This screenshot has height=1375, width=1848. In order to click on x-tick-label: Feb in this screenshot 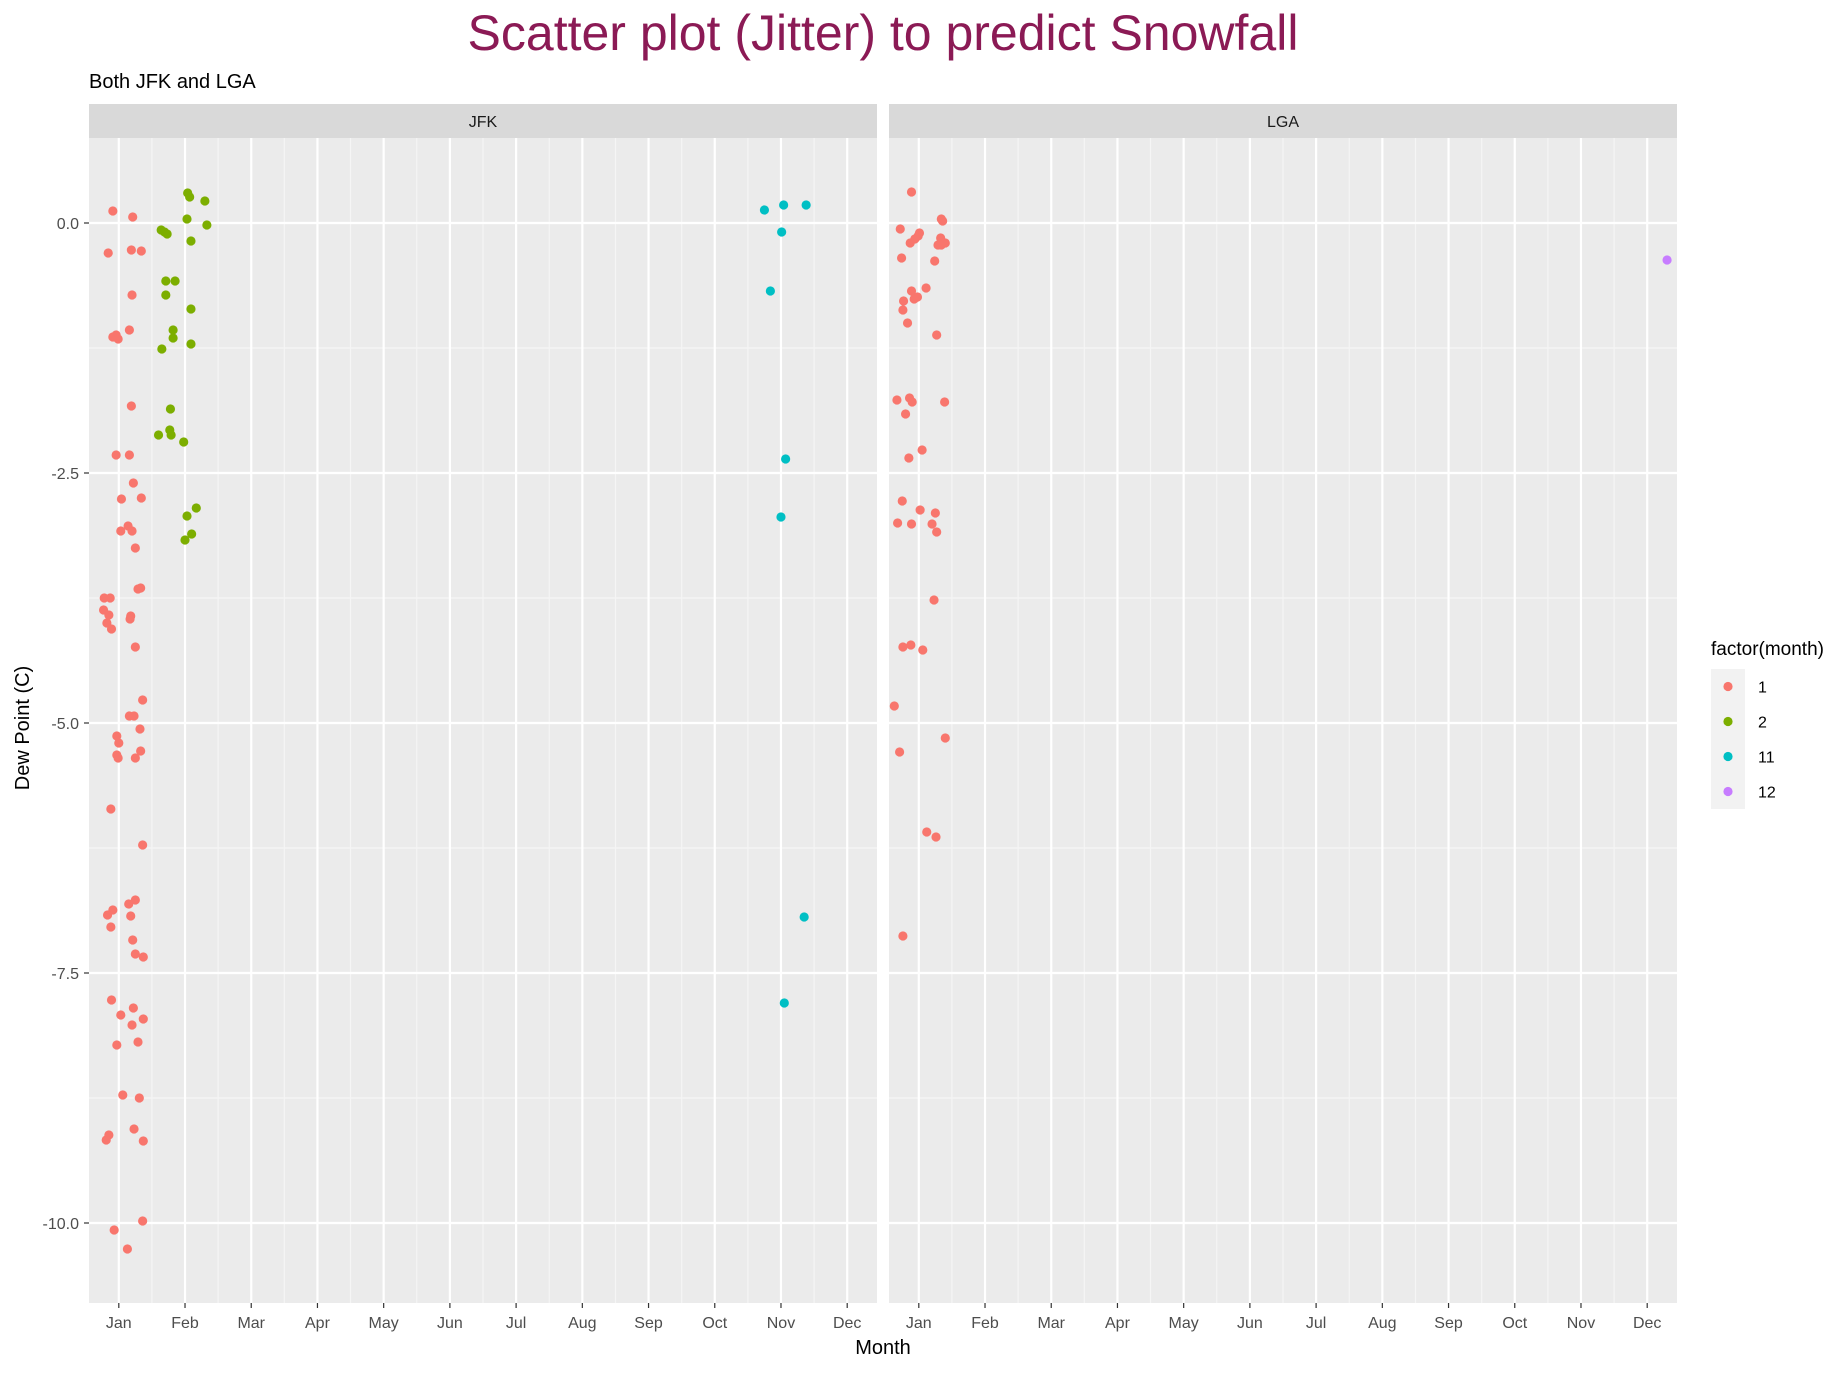, I will do `click(985, 1323)`.